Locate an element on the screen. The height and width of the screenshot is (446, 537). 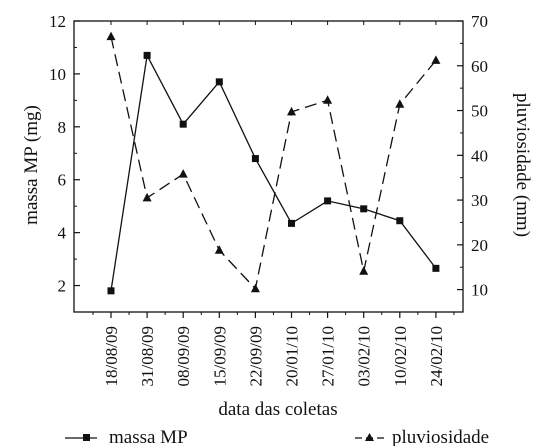
right-axis: 10 20 30 40 50 60 70 is located at coordinates (472, 162).